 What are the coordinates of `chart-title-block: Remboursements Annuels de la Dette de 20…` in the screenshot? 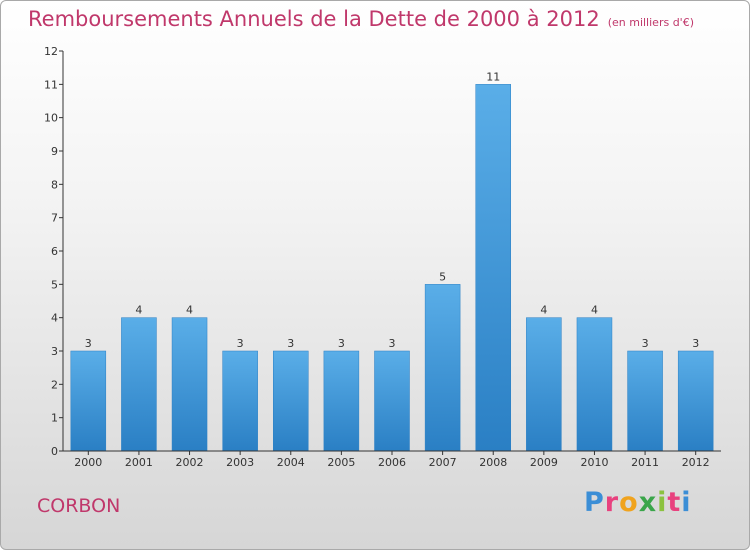 It's located at (361, 19).